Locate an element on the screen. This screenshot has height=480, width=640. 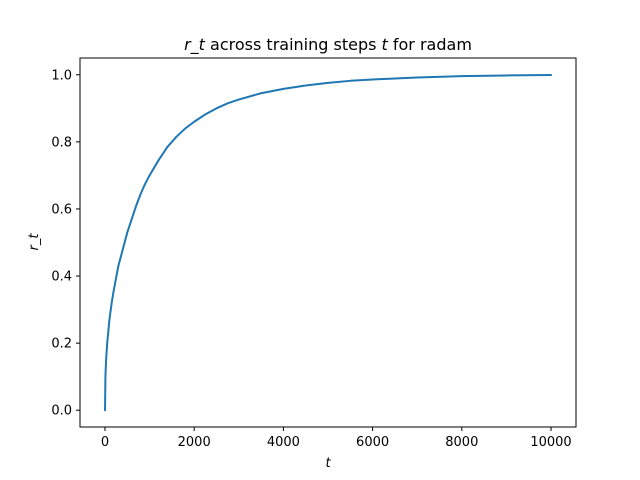
x-tick-label: 10000 is located at coordinates (550, 442).